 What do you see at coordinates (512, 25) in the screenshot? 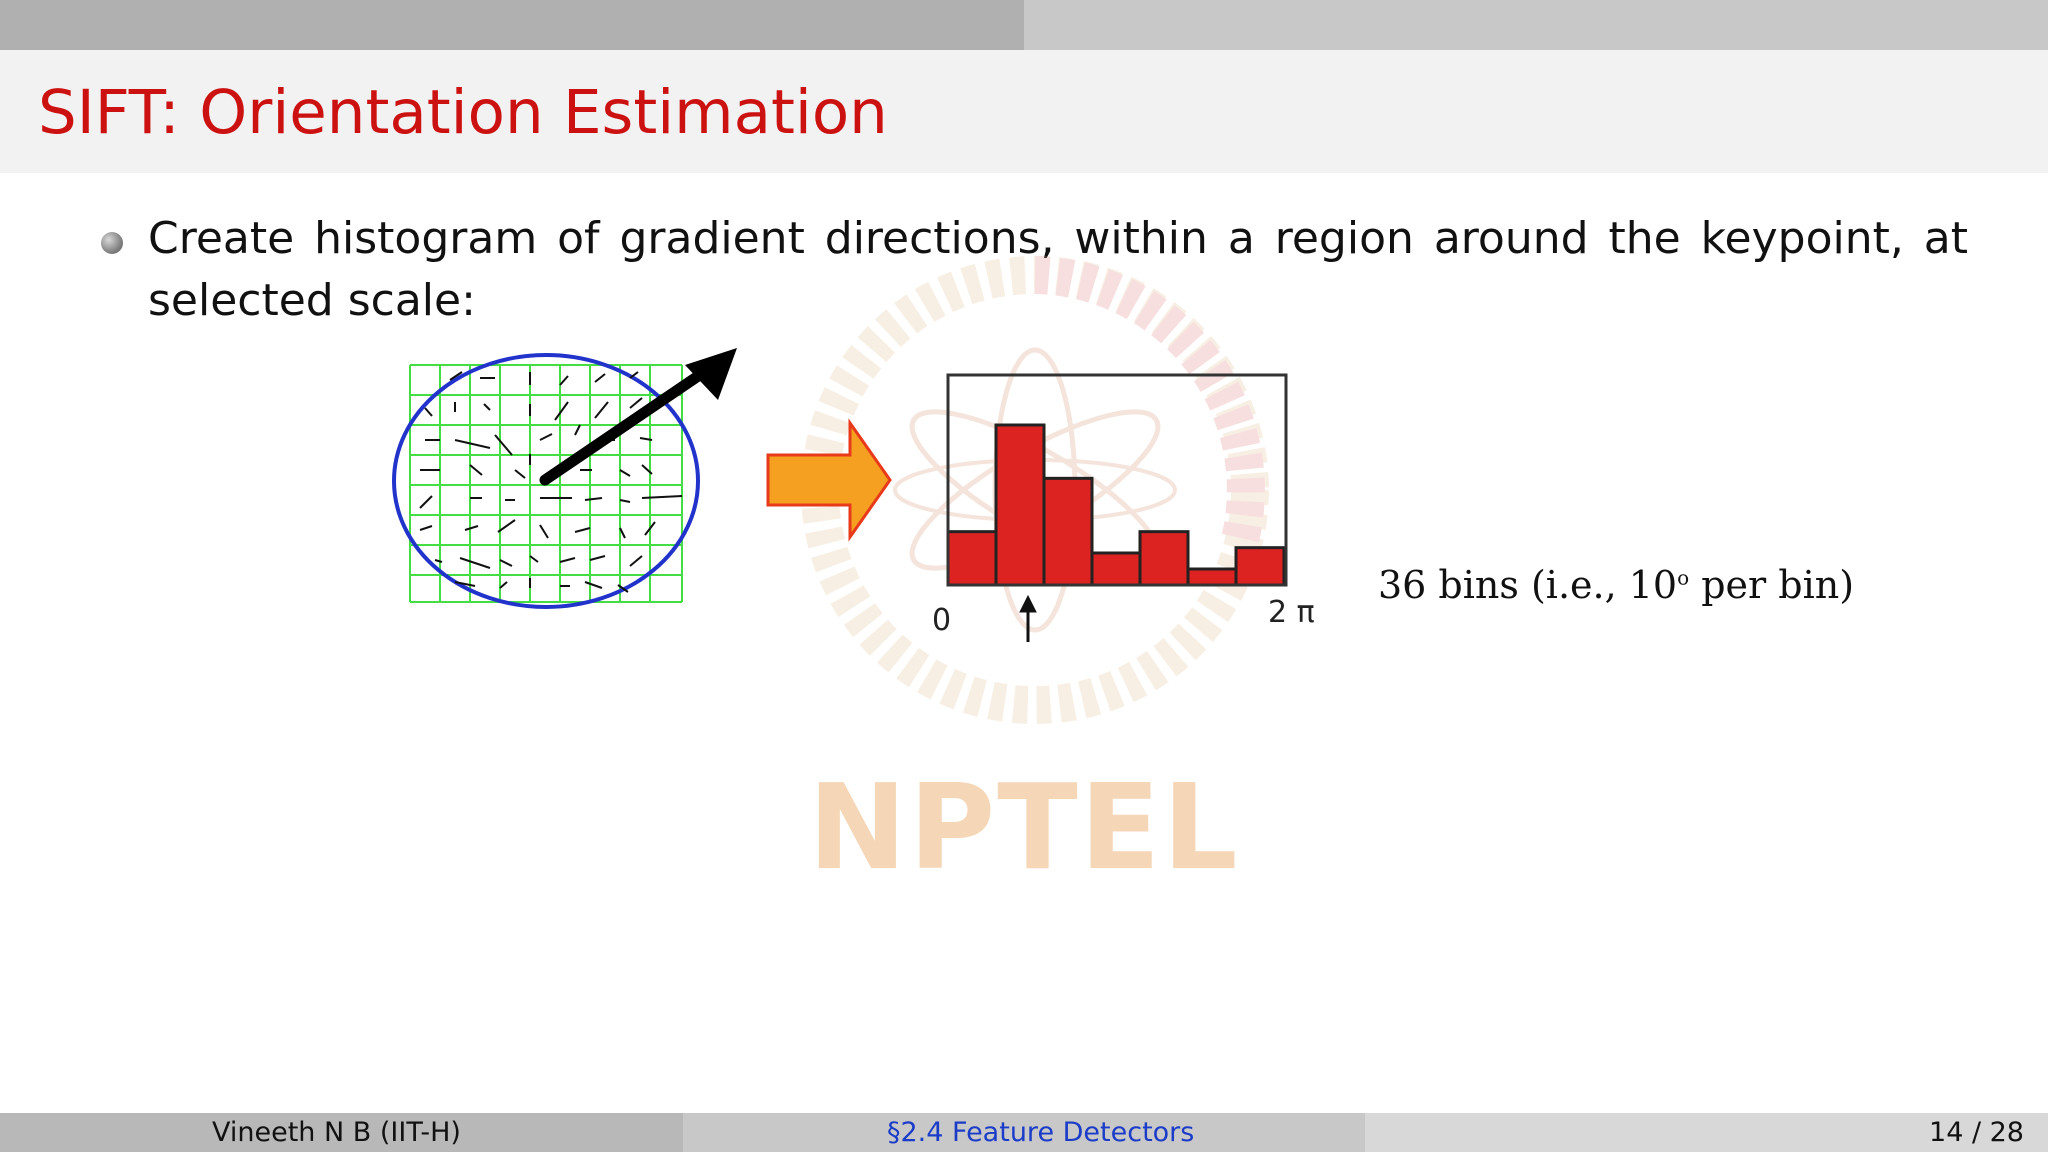
I see `progress-segment-filled` at bounding box center [512, 25].